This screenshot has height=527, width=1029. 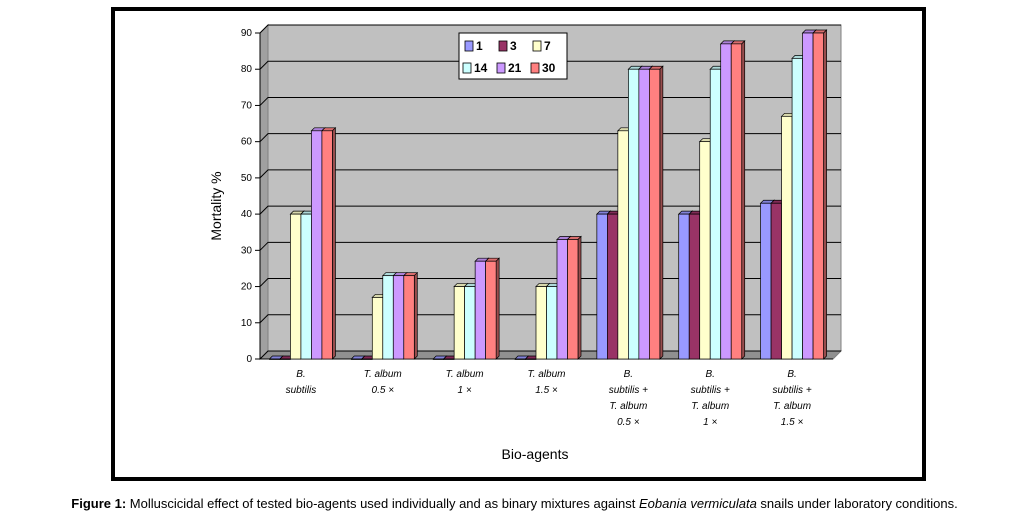 What do you see at coordinates (247, 250) in the screenshot?
I see `y-tick-label: 30` at bounding box center [247, 250].